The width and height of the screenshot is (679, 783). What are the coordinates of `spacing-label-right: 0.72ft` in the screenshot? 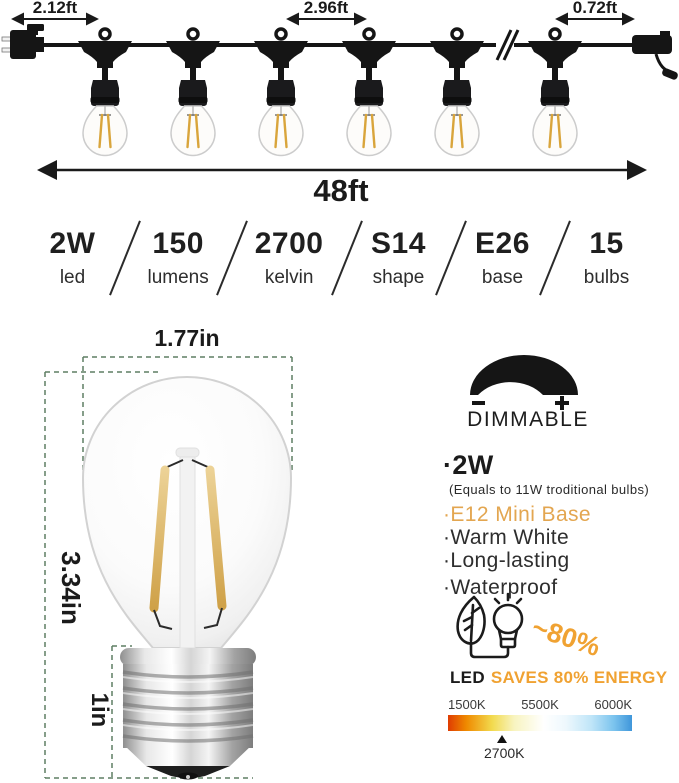 It's located at (595, 8).